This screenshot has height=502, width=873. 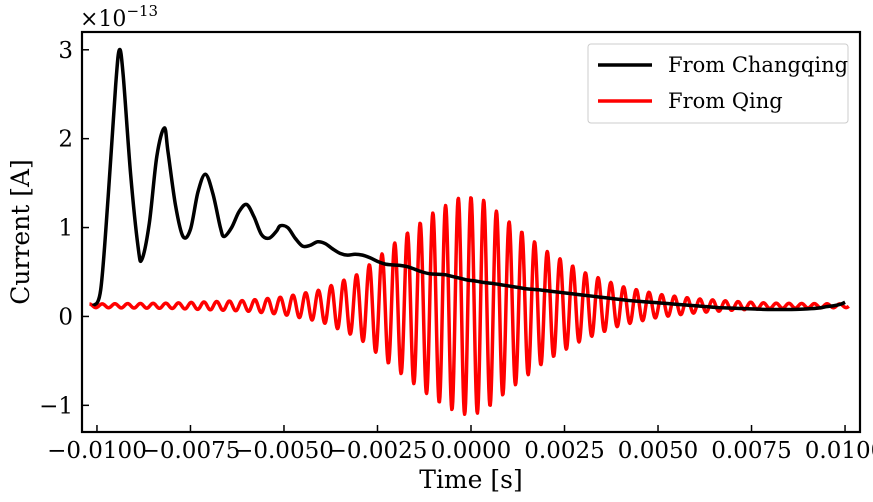 I want to click on x-tick-label: −0.0075, so click(x=191, y=451).